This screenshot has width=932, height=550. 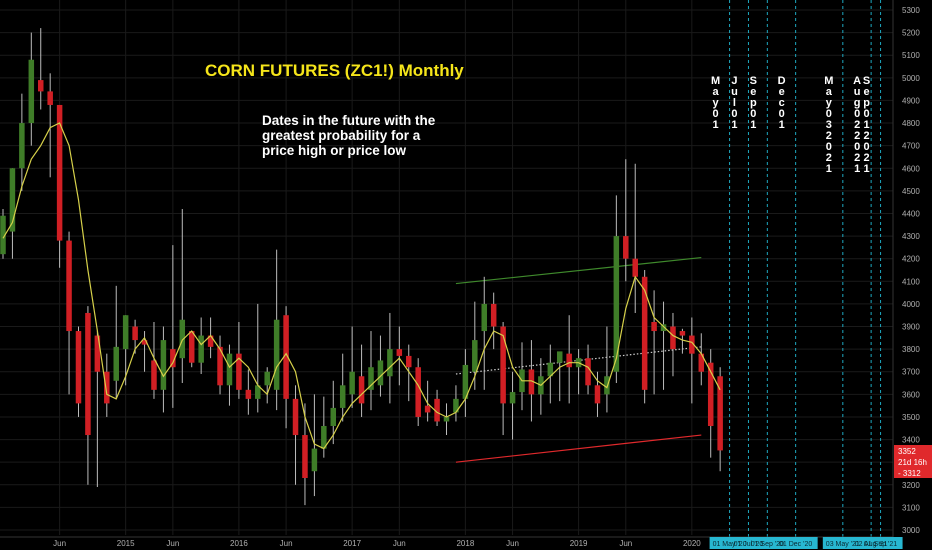 What do you see at coordinates (911, 530) in the screenshot?
I see `y-tick-label: 3000` at bounding box center [911, 530].